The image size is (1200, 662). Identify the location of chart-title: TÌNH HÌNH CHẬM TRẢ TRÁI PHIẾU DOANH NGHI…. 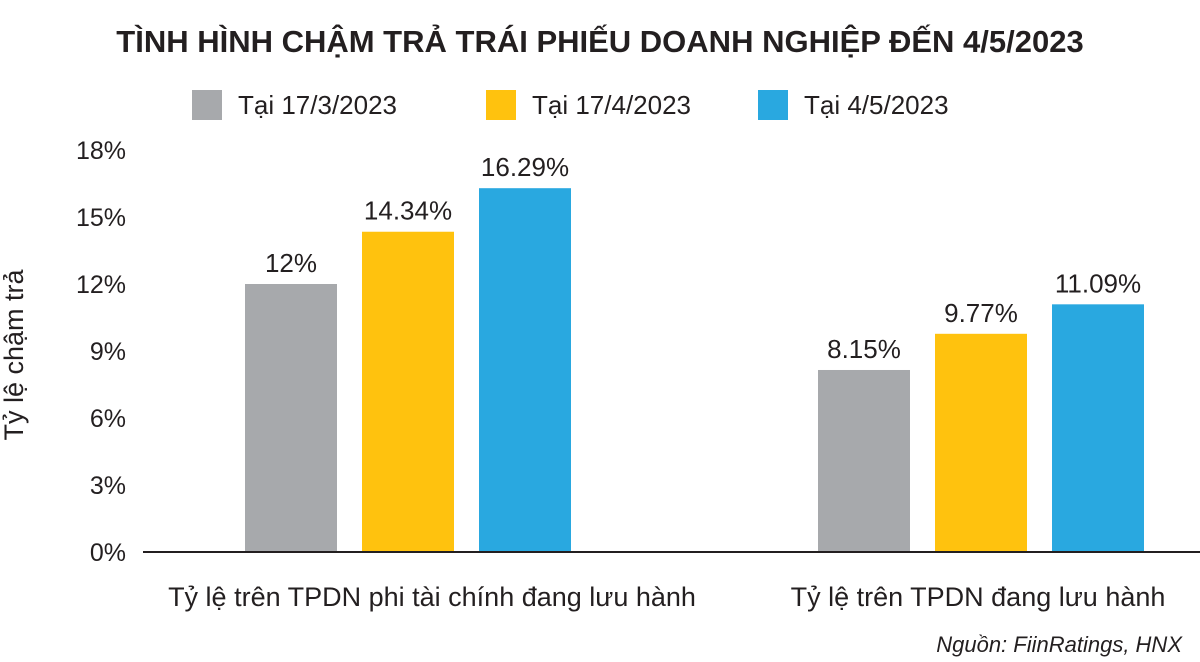
(599, 41).